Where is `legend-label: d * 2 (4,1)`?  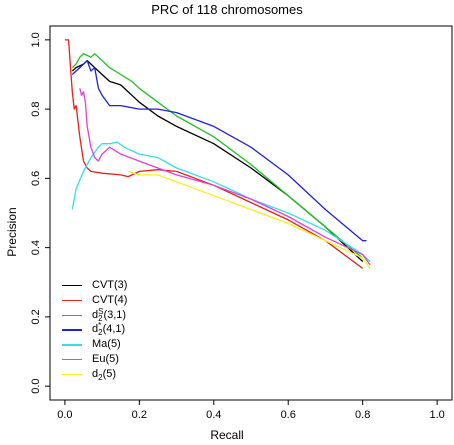 legend-label: d * 2 (4,1) is located at coordinates (109, 329).